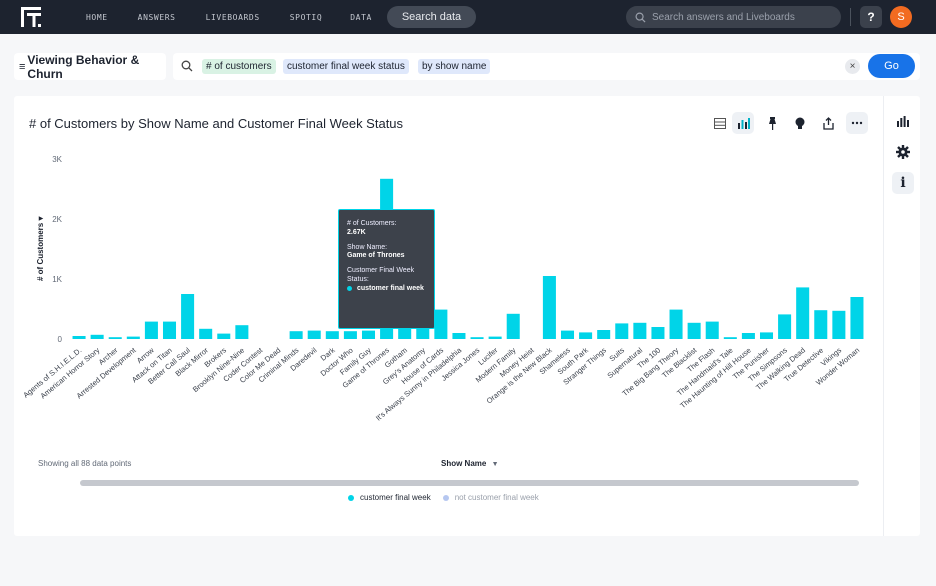 This screenshot has height=586, width=936. Describe the element at coordinates (381, 275) in the screenshot. I see `tooltip-status-label: Customer Final Week Status:` at that location.